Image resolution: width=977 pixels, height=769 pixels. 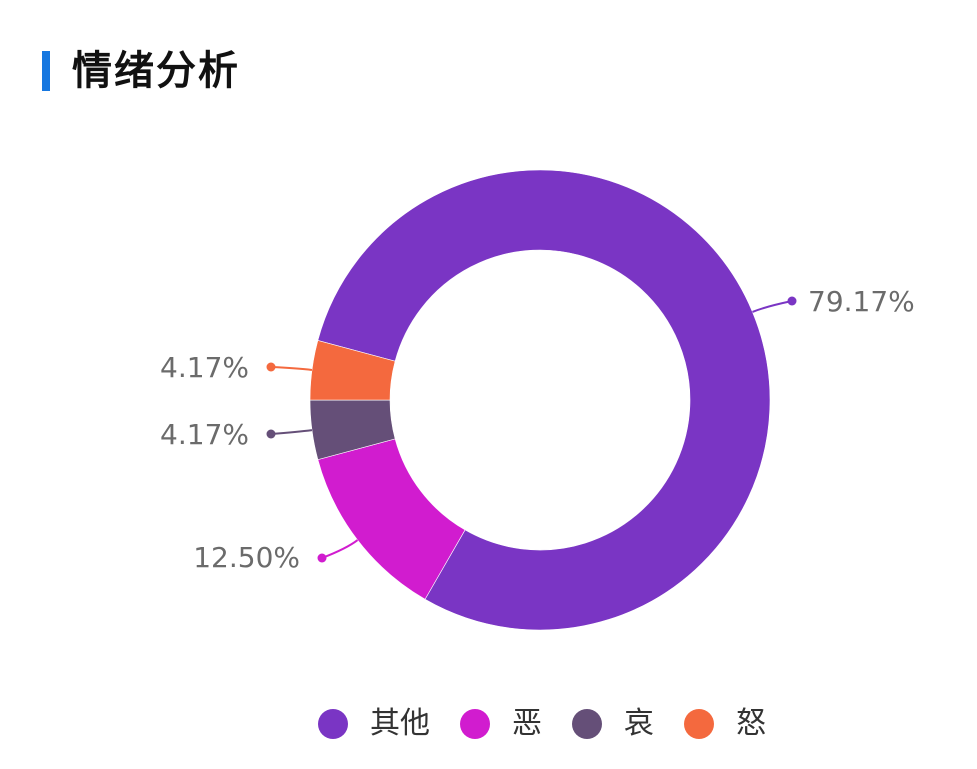 What do you see at coordinates (527, 723) in the screenshot?
I see `legend-label: 恶` at bounding box center [527, 723].